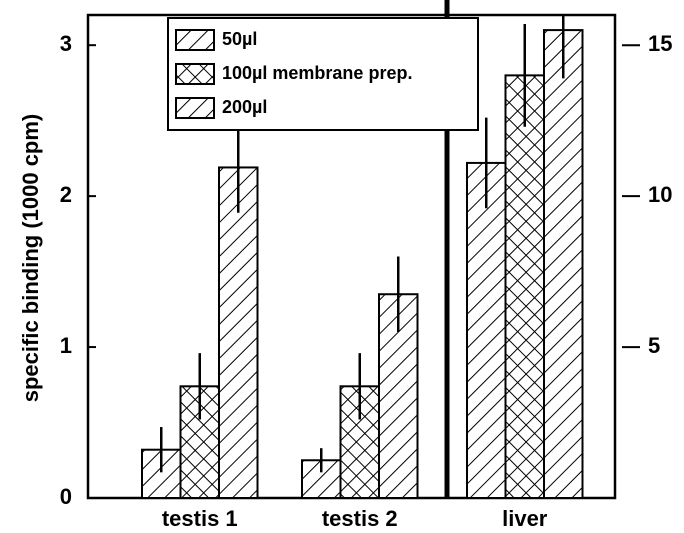 This screenshot has height=533, width=684. Describe the element at coordinates (66, 496) in the screenshot. I see `y-tick-label: 0` at that location.